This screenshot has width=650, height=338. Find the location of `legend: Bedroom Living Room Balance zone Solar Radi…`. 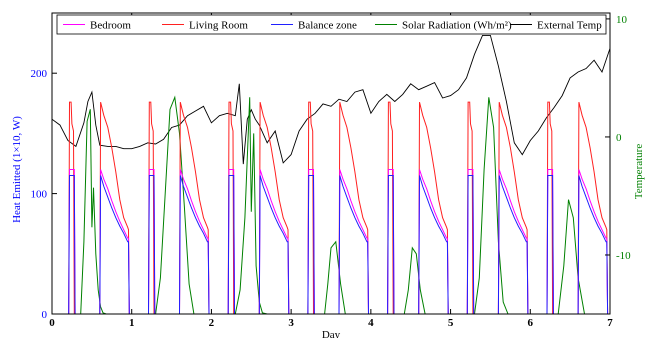

legend: Bedroom Living Room Balance zone Solar Radi… is located at coordinates (331, 24).